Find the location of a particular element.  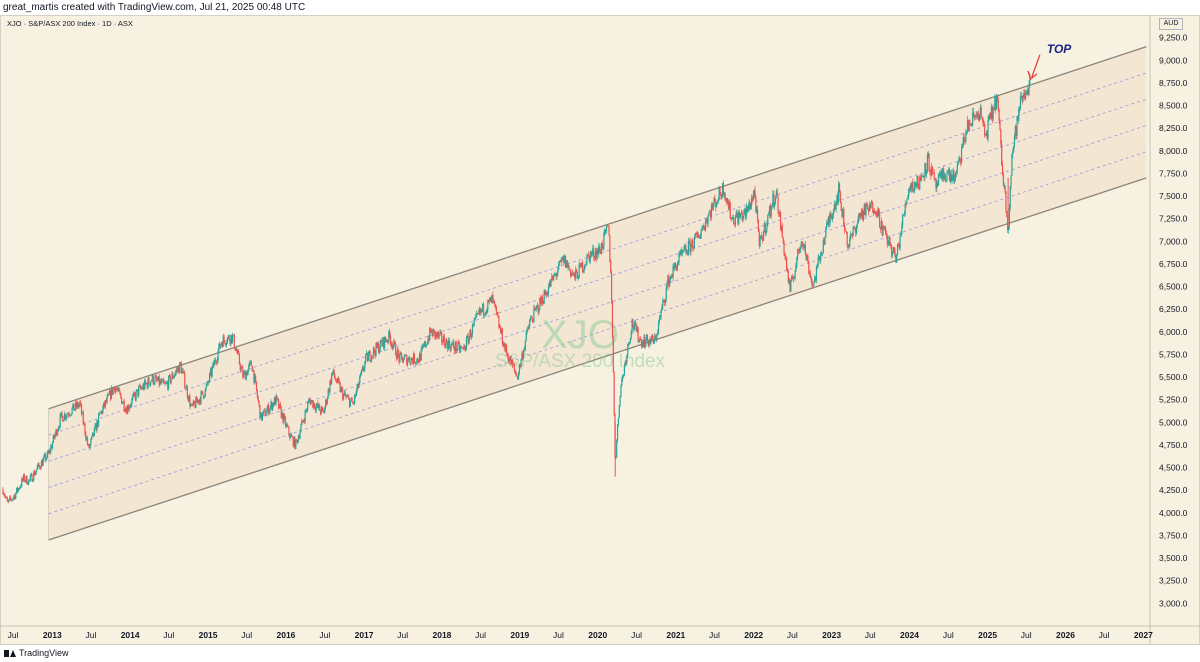

y-tick-label: 9,250.0 is located at coordinates (1173, 38).